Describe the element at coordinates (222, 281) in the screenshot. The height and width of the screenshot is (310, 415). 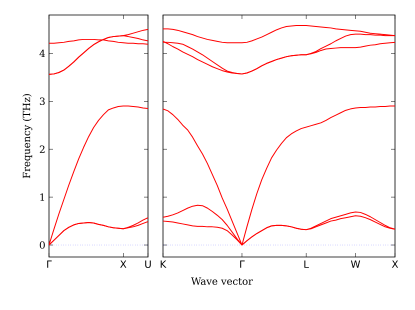
I see `x-axis-title: Wave vector` at that location.